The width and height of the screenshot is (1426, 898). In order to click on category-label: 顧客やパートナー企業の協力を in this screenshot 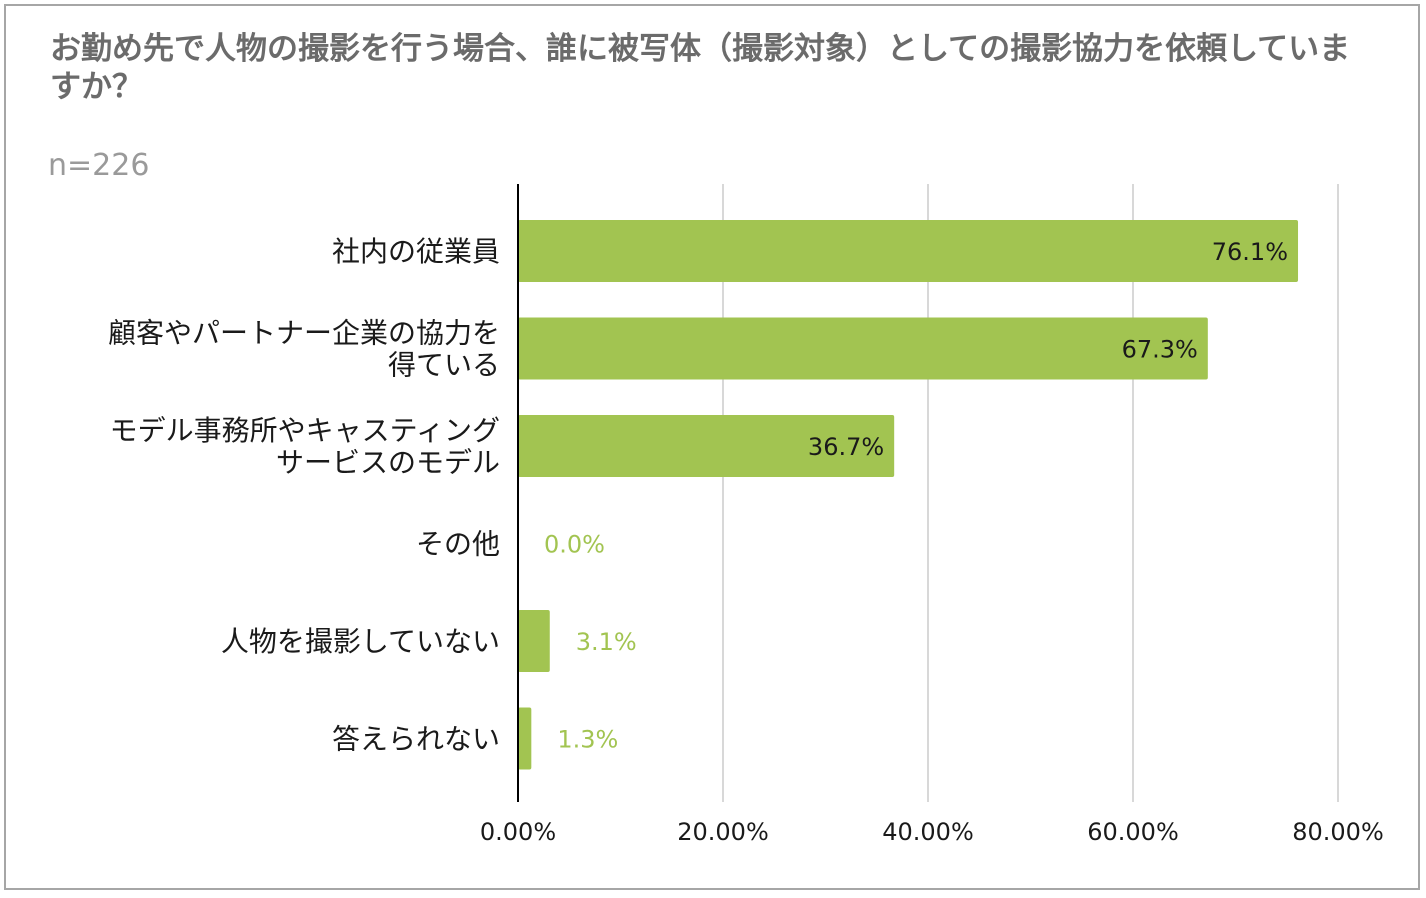, I will do `click(304, 333)`.